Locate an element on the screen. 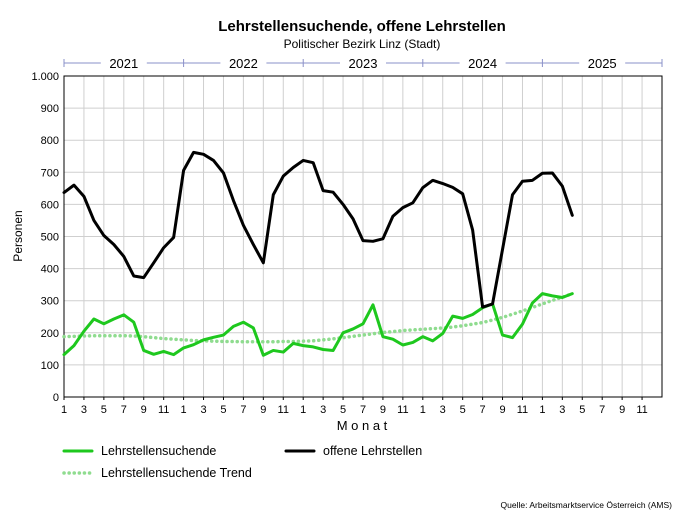 The image size is (682, 532). y-tick-label: 1.000 is located at coordinates (45, 77).